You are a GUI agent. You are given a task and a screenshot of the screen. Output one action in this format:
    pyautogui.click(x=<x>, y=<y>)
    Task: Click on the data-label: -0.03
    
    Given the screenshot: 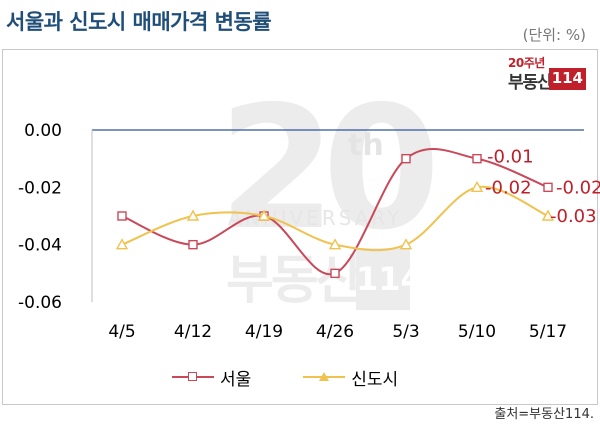 What is the action you would take?
    pyautogui.click(x=573, y=216)
    